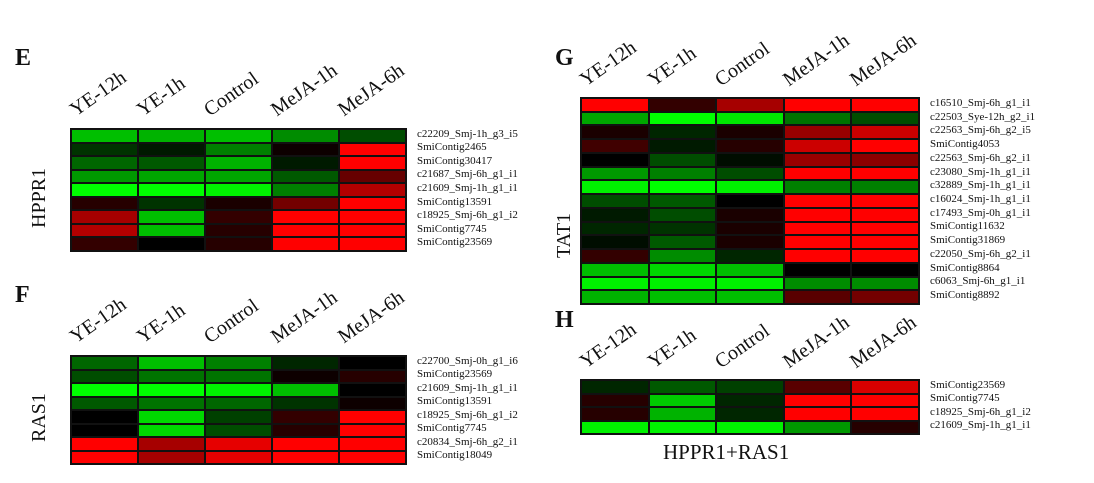 The height and width of the screenshot is (483, 1094). Describe the element at coordinates (726, 452) in the screenshot. I see `panel-caption: HPPR1+RAS1` at that location.